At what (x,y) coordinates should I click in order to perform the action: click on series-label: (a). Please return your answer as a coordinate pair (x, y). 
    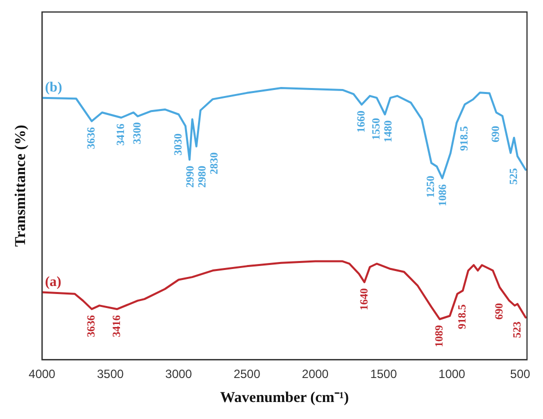
    Looking at the image, I should click on (53, 282).